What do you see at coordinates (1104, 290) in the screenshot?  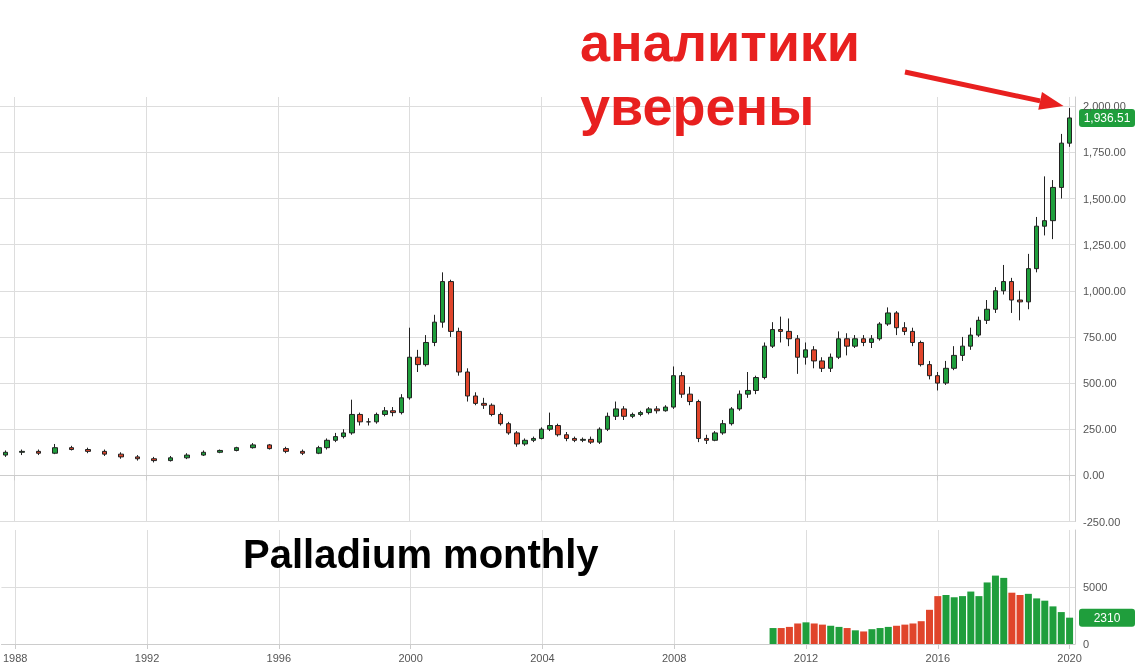 I see `y-tick-label: 1,000.00` at bounding box center [1104, 290].